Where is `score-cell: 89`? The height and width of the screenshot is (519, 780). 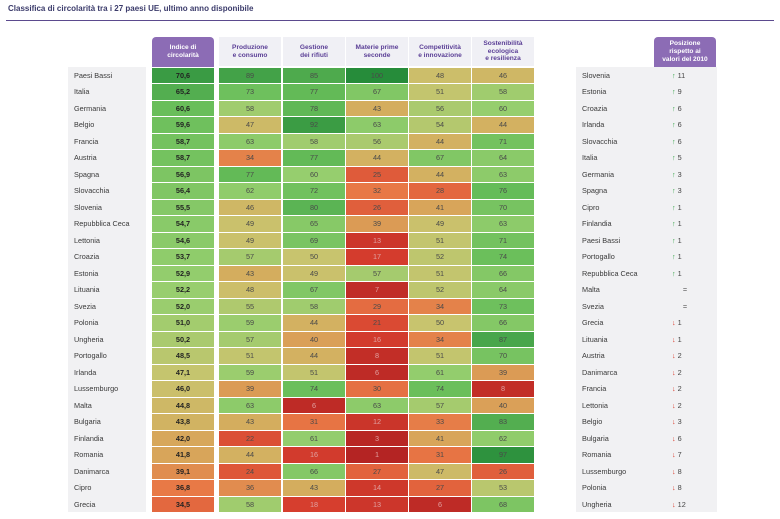 score-cell: 89 is located at coordinates (250, 75).